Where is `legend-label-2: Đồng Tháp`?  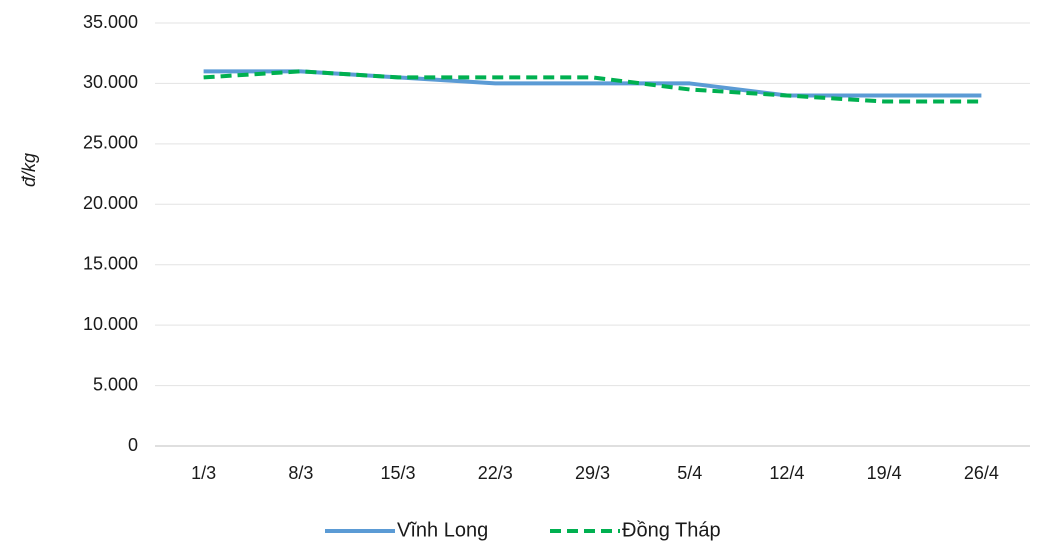
legend-label-2: Đồng Tháp is located at coordinates (671, 530).